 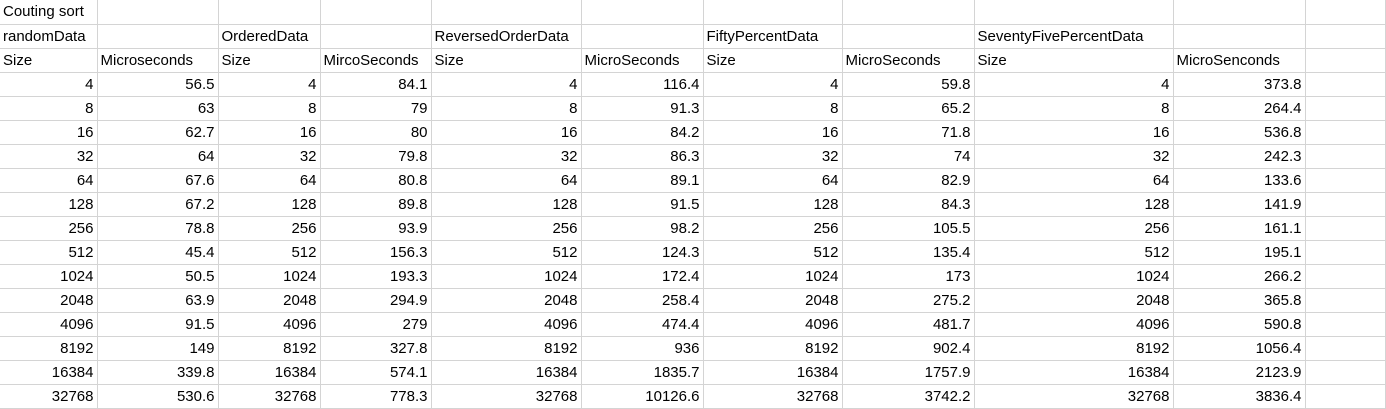 I want to click on data-cell: 63.9, so click(x=158, y=300).